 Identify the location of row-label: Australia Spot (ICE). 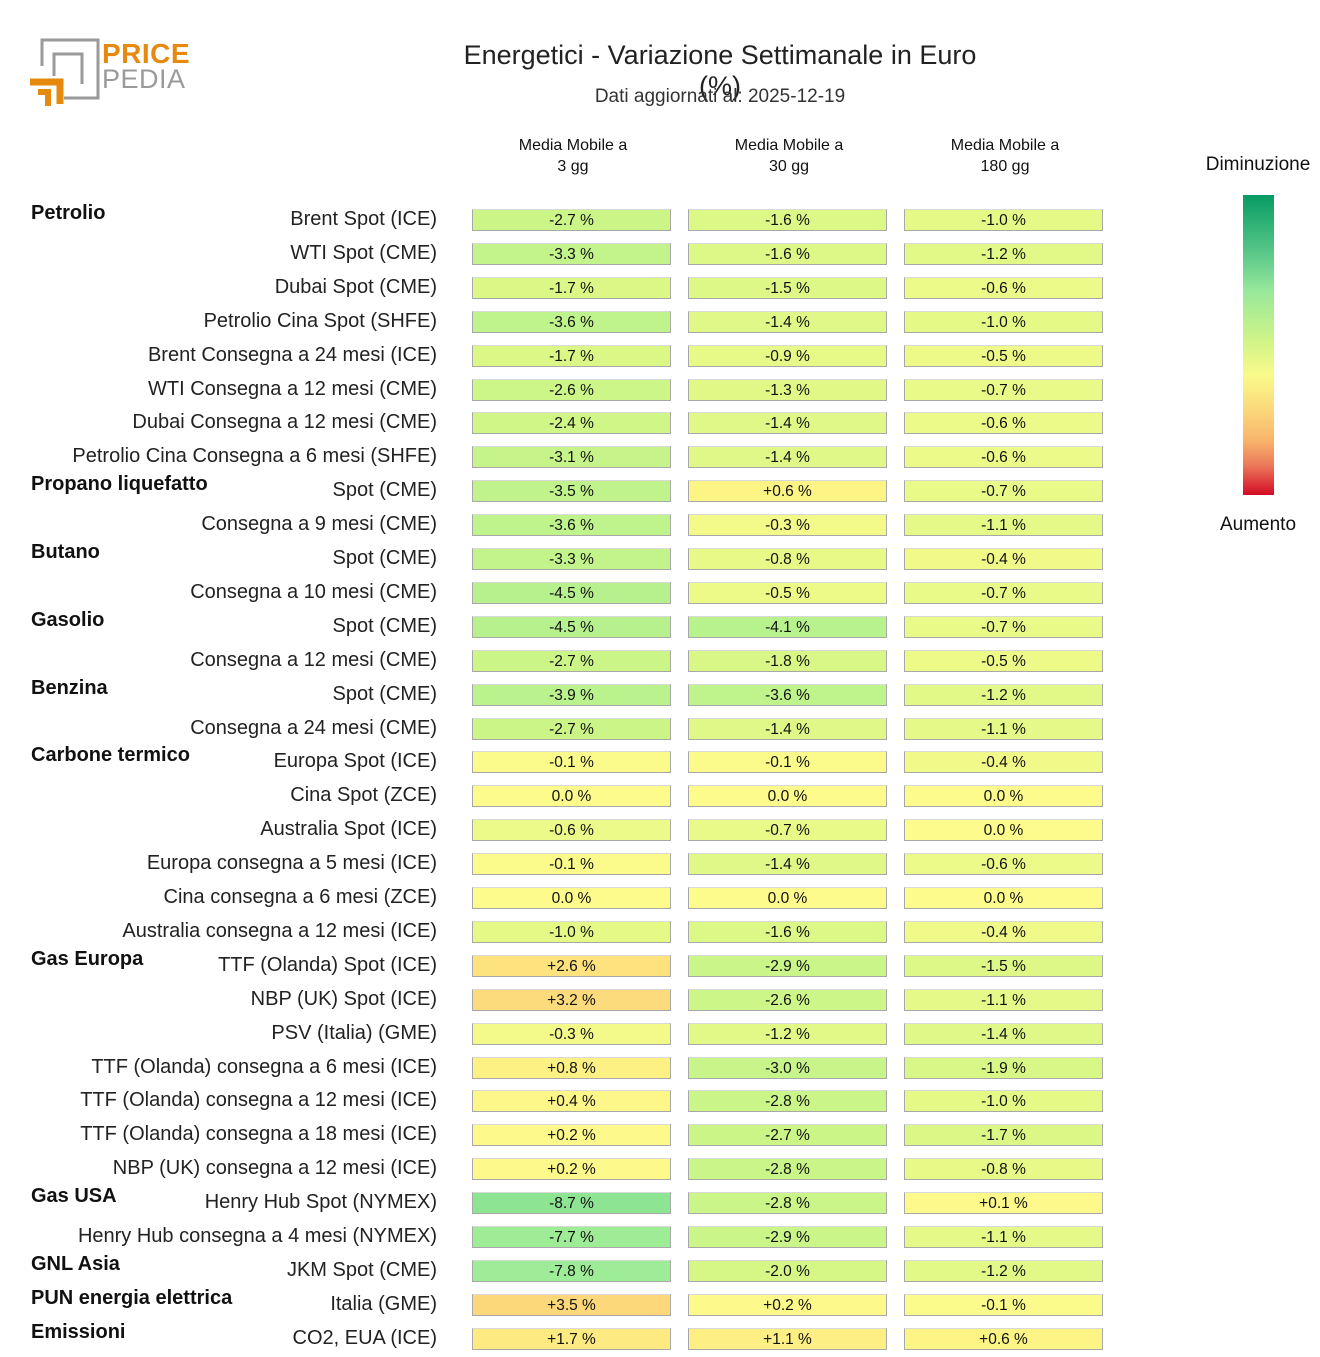
(348, 829).